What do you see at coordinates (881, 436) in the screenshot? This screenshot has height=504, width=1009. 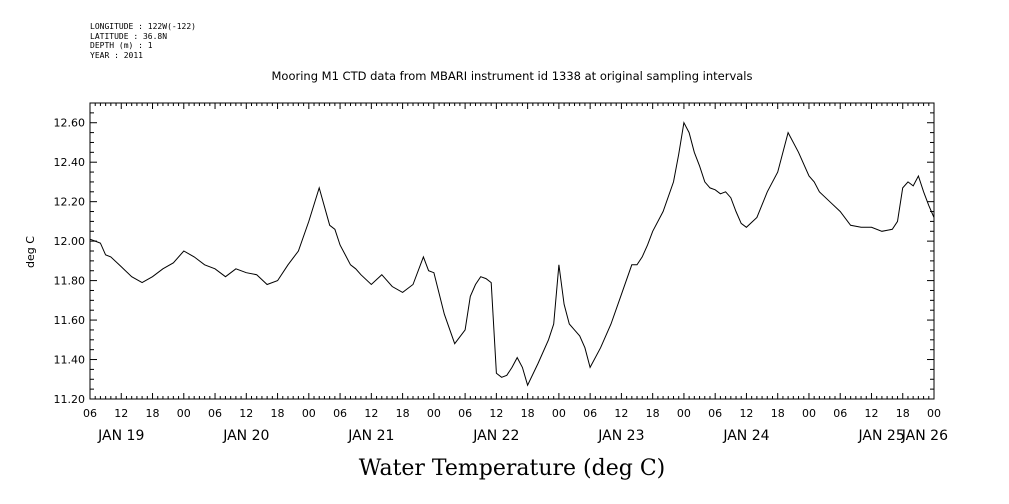 I see `day-label: JAN 25` at bounding box center [881, 436].